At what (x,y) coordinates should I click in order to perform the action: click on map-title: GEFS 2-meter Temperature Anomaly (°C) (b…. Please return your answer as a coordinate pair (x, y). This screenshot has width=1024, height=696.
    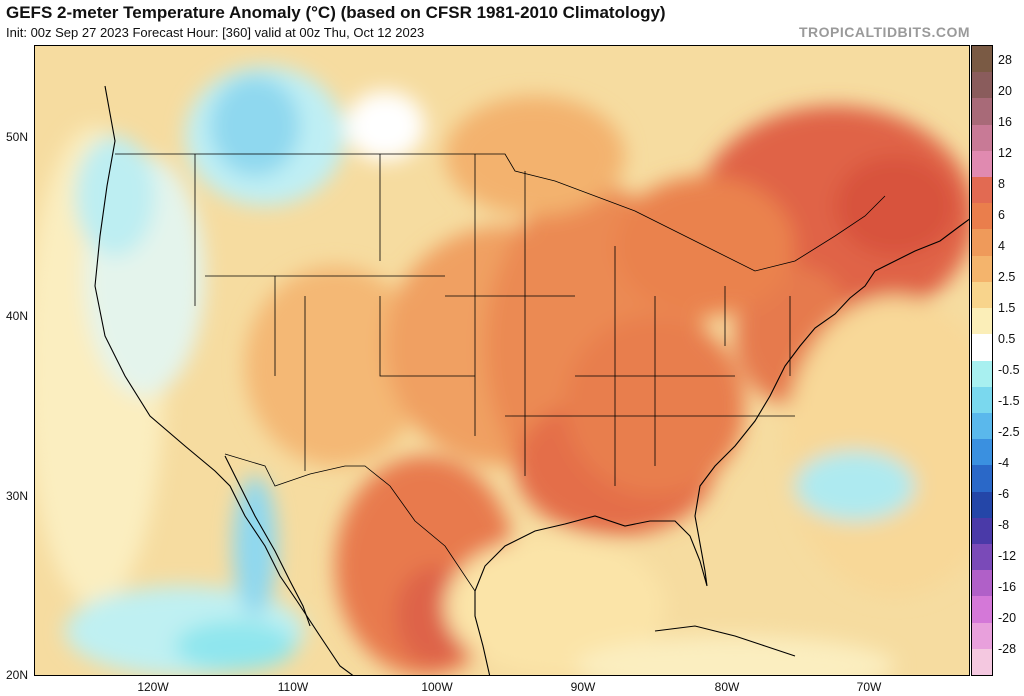
    Looking at the image, I should click on (336, 12).